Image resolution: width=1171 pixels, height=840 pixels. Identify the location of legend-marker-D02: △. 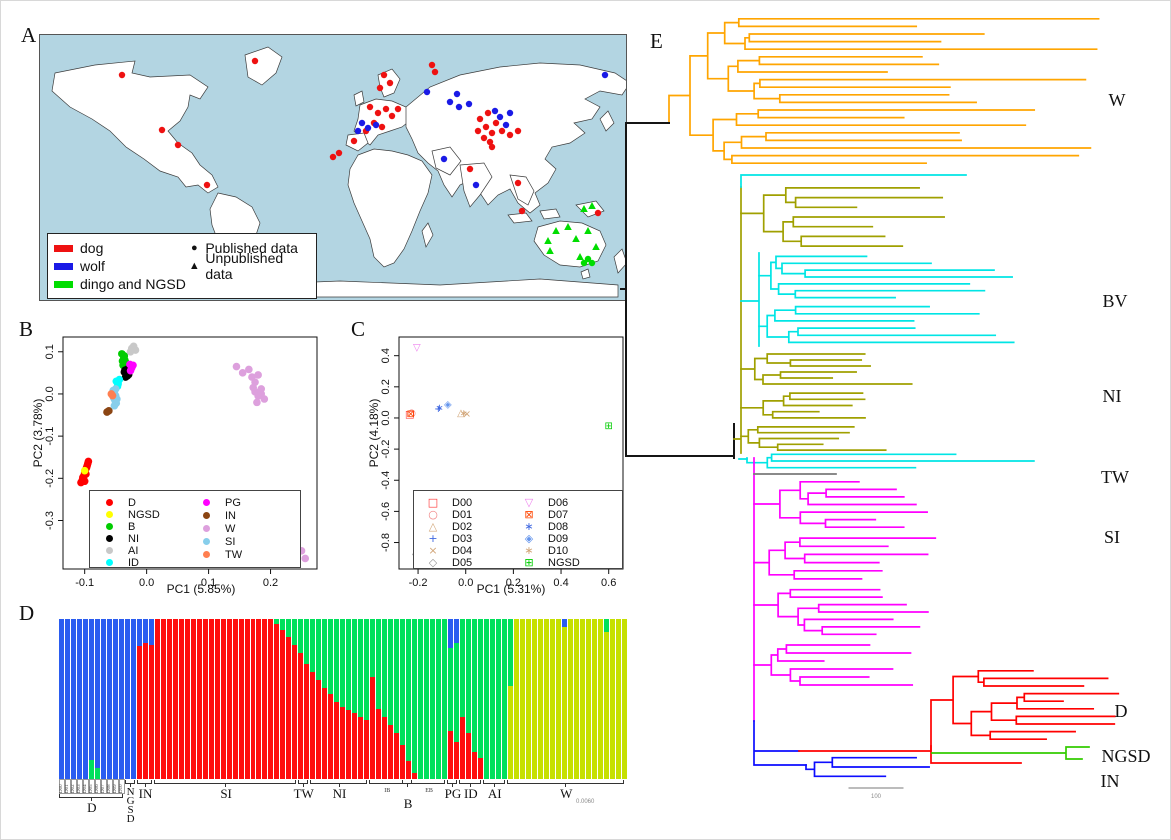
(433, 526).